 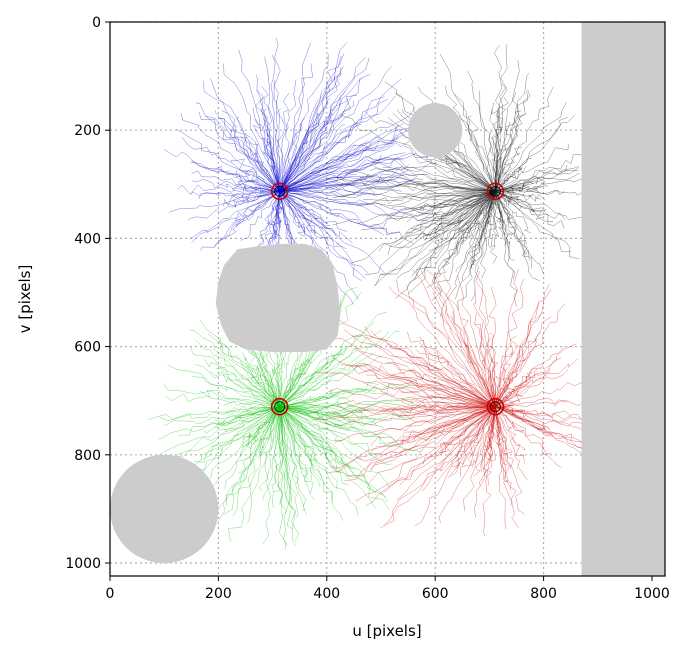 What do you see at coordinates (435, 594) in the screenshot?
I see `x-tick-label: 600` at bounding box center [435, 594].